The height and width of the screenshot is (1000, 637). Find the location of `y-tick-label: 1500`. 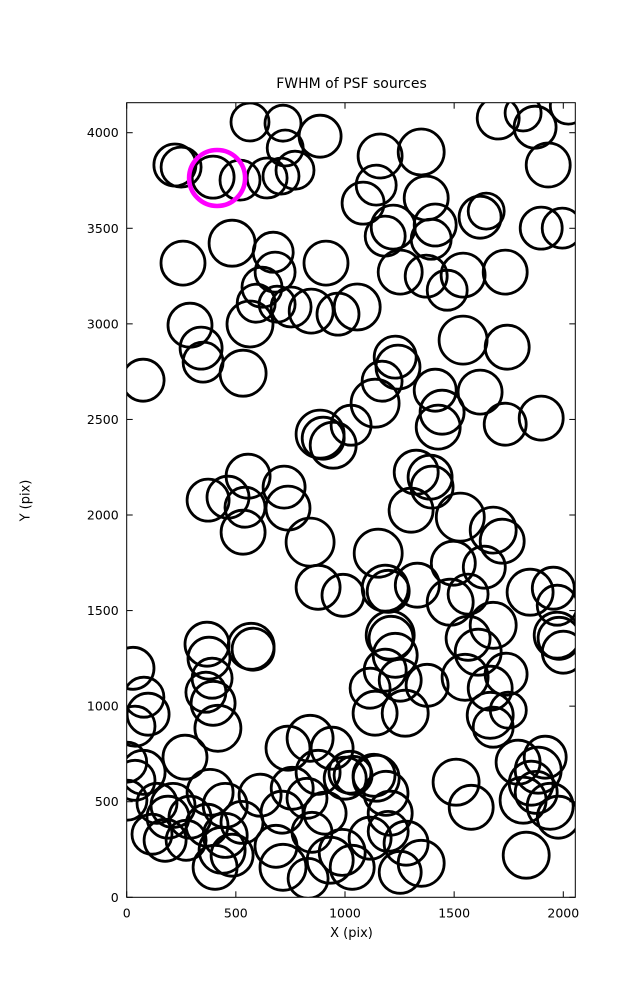

y-tick-label: 1500 is located at coordinates (103, 610).